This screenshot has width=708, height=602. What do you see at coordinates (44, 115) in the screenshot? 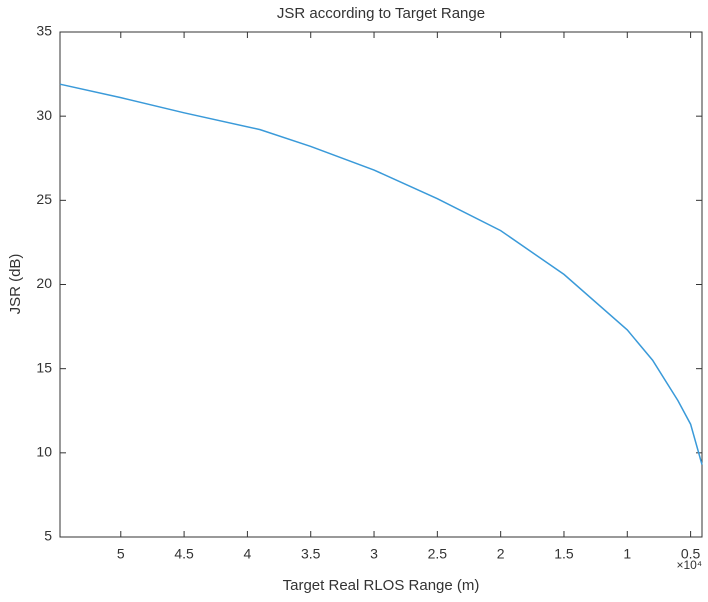
I see `y-tick-label: 30` at bounding box center [44, 115].